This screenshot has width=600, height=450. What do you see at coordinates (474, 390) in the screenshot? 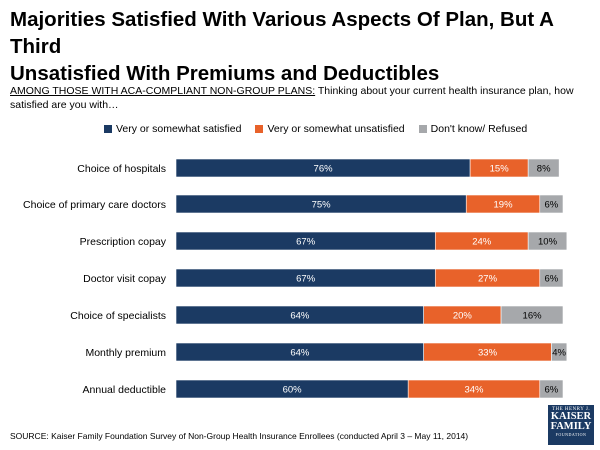
I see `data-label-unsatisfied-annual-deductible: 34%` at bounding box center [474, 390].